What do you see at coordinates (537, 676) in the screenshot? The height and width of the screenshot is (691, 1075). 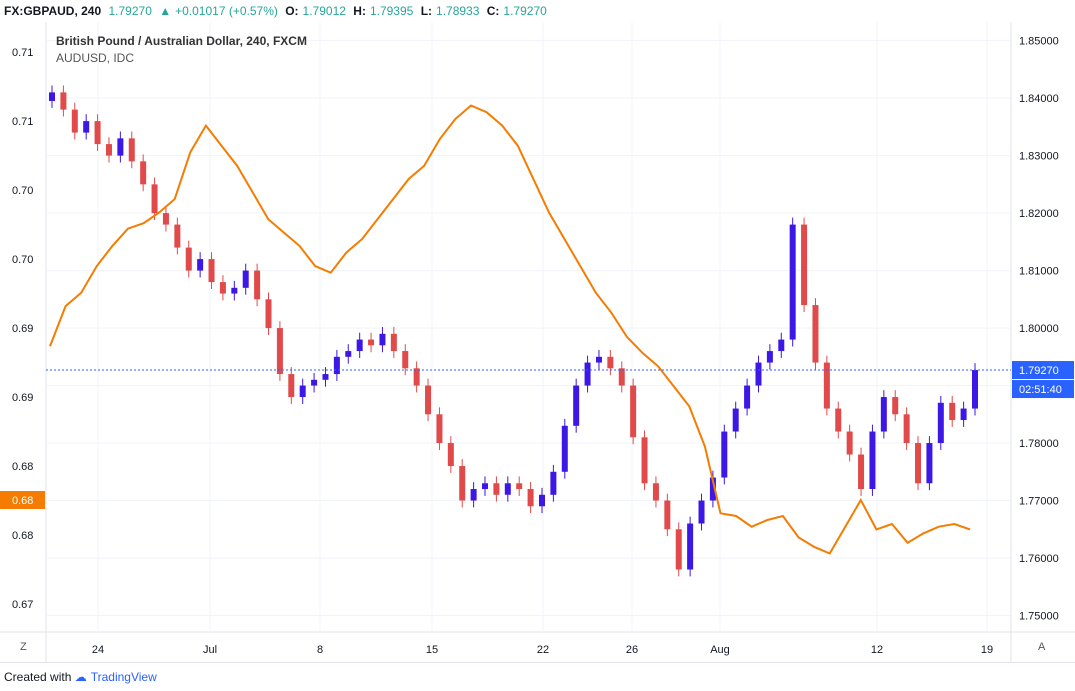 I see `footer: Created with ☁ TradingView` at bounding box center [537, 676].